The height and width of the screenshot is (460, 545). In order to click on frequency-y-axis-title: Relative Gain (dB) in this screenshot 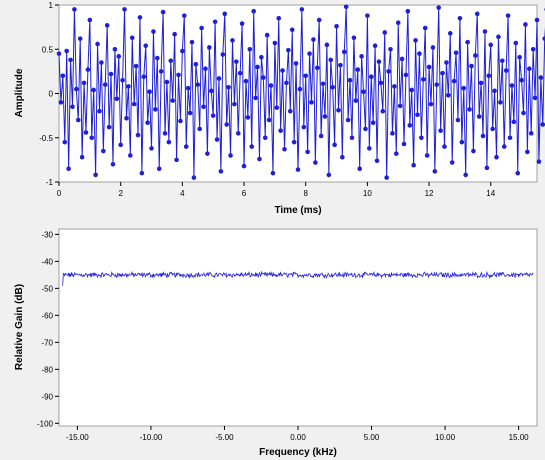, I will do `click(19, 327)`.